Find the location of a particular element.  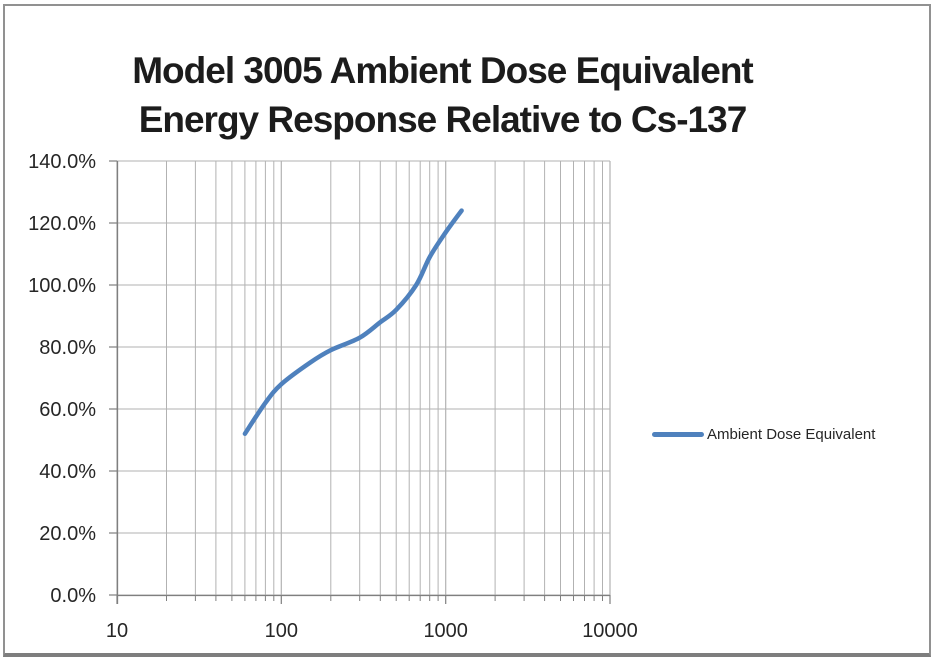

y-tick-label: 40.0% is located at coordinates (67, 472).